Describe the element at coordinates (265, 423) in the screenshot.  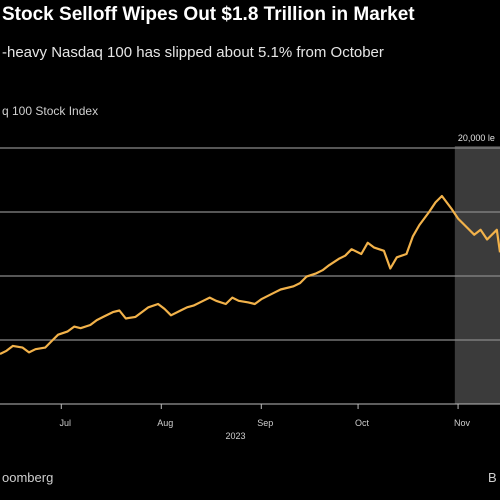
I see `x-tick-label: Sep` at that location.